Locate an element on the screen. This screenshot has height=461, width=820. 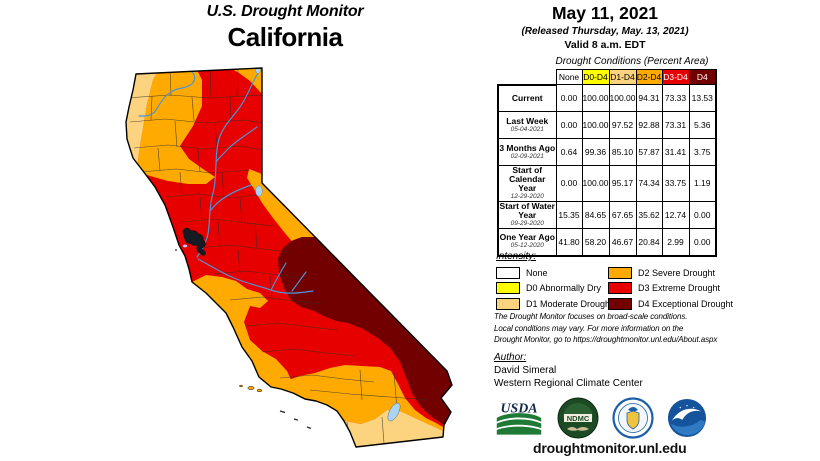
value-cell: 35.62 is located at coordinates (649, 214).